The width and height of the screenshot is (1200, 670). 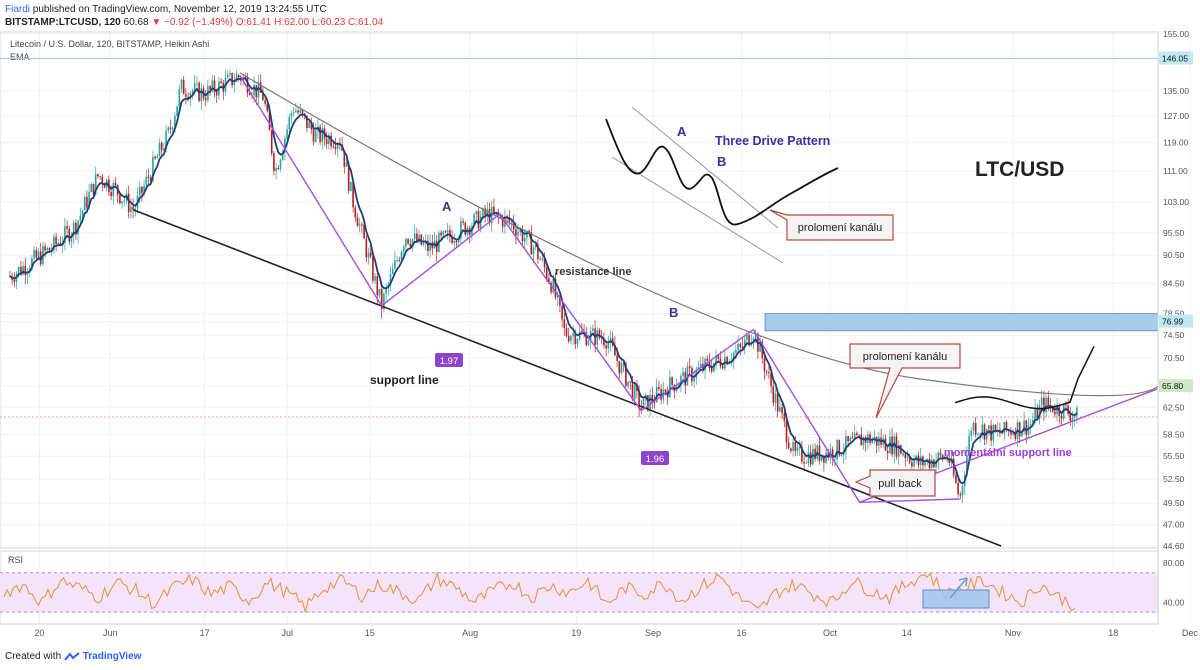 What do you see at coordinates (840, 228) in the screenshot?
I see `callout-text-1: prolomení kanálu` at bounding box center [840, 228].